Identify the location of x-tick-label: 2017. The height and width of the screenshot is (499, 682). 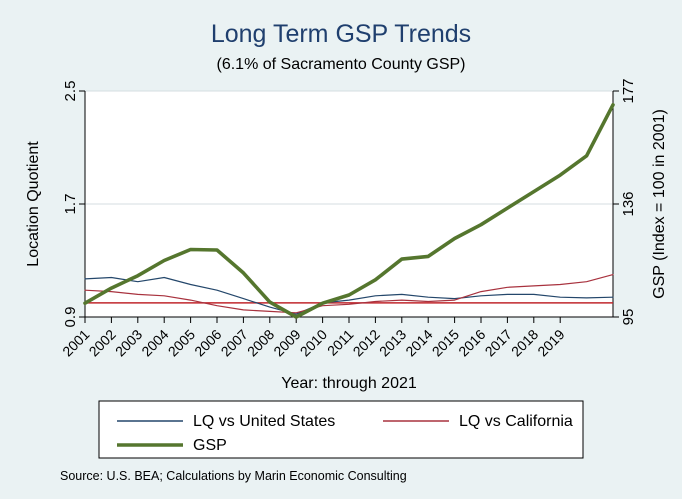
(498, 342).